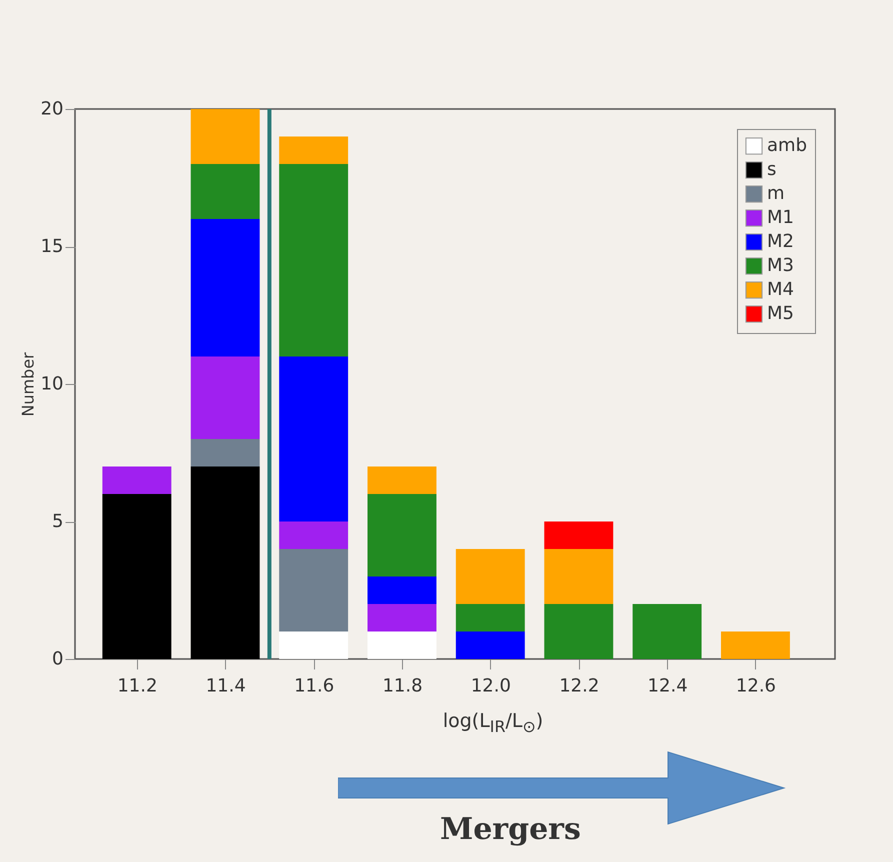  What do you see at coordinates (58, 659) in the screenshot?
I see `y-tick-label: 0` at bounding box center [58, 659].